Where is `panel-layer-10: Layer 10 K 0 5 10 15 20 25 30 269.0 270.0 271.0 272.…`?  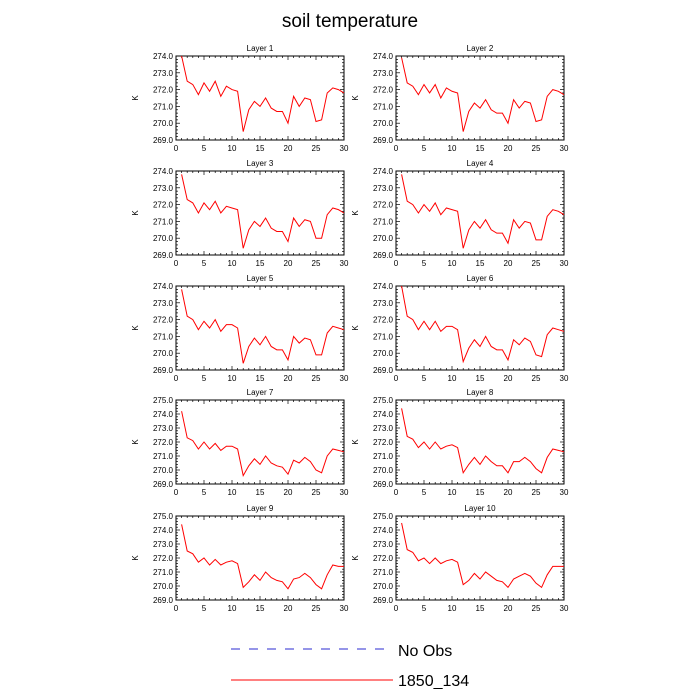 panel-layer-10: Layer 10 K 0 5 10 15 20 25 30 269.0 270.0 271.0 272.… is located at coordinates (460, 558).